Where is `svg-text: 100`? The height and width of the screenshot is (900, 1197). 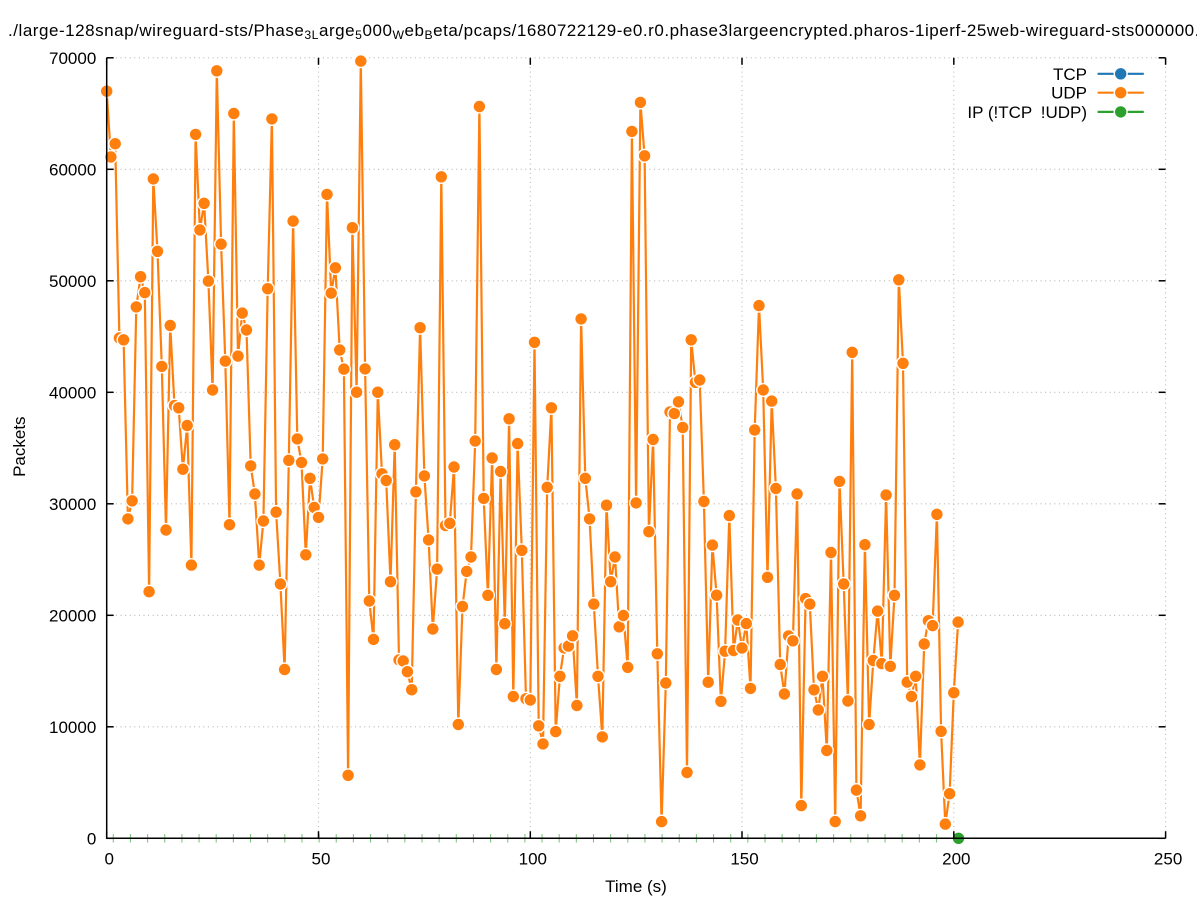 svg-text: 100 is located at coordinates (533, 859).